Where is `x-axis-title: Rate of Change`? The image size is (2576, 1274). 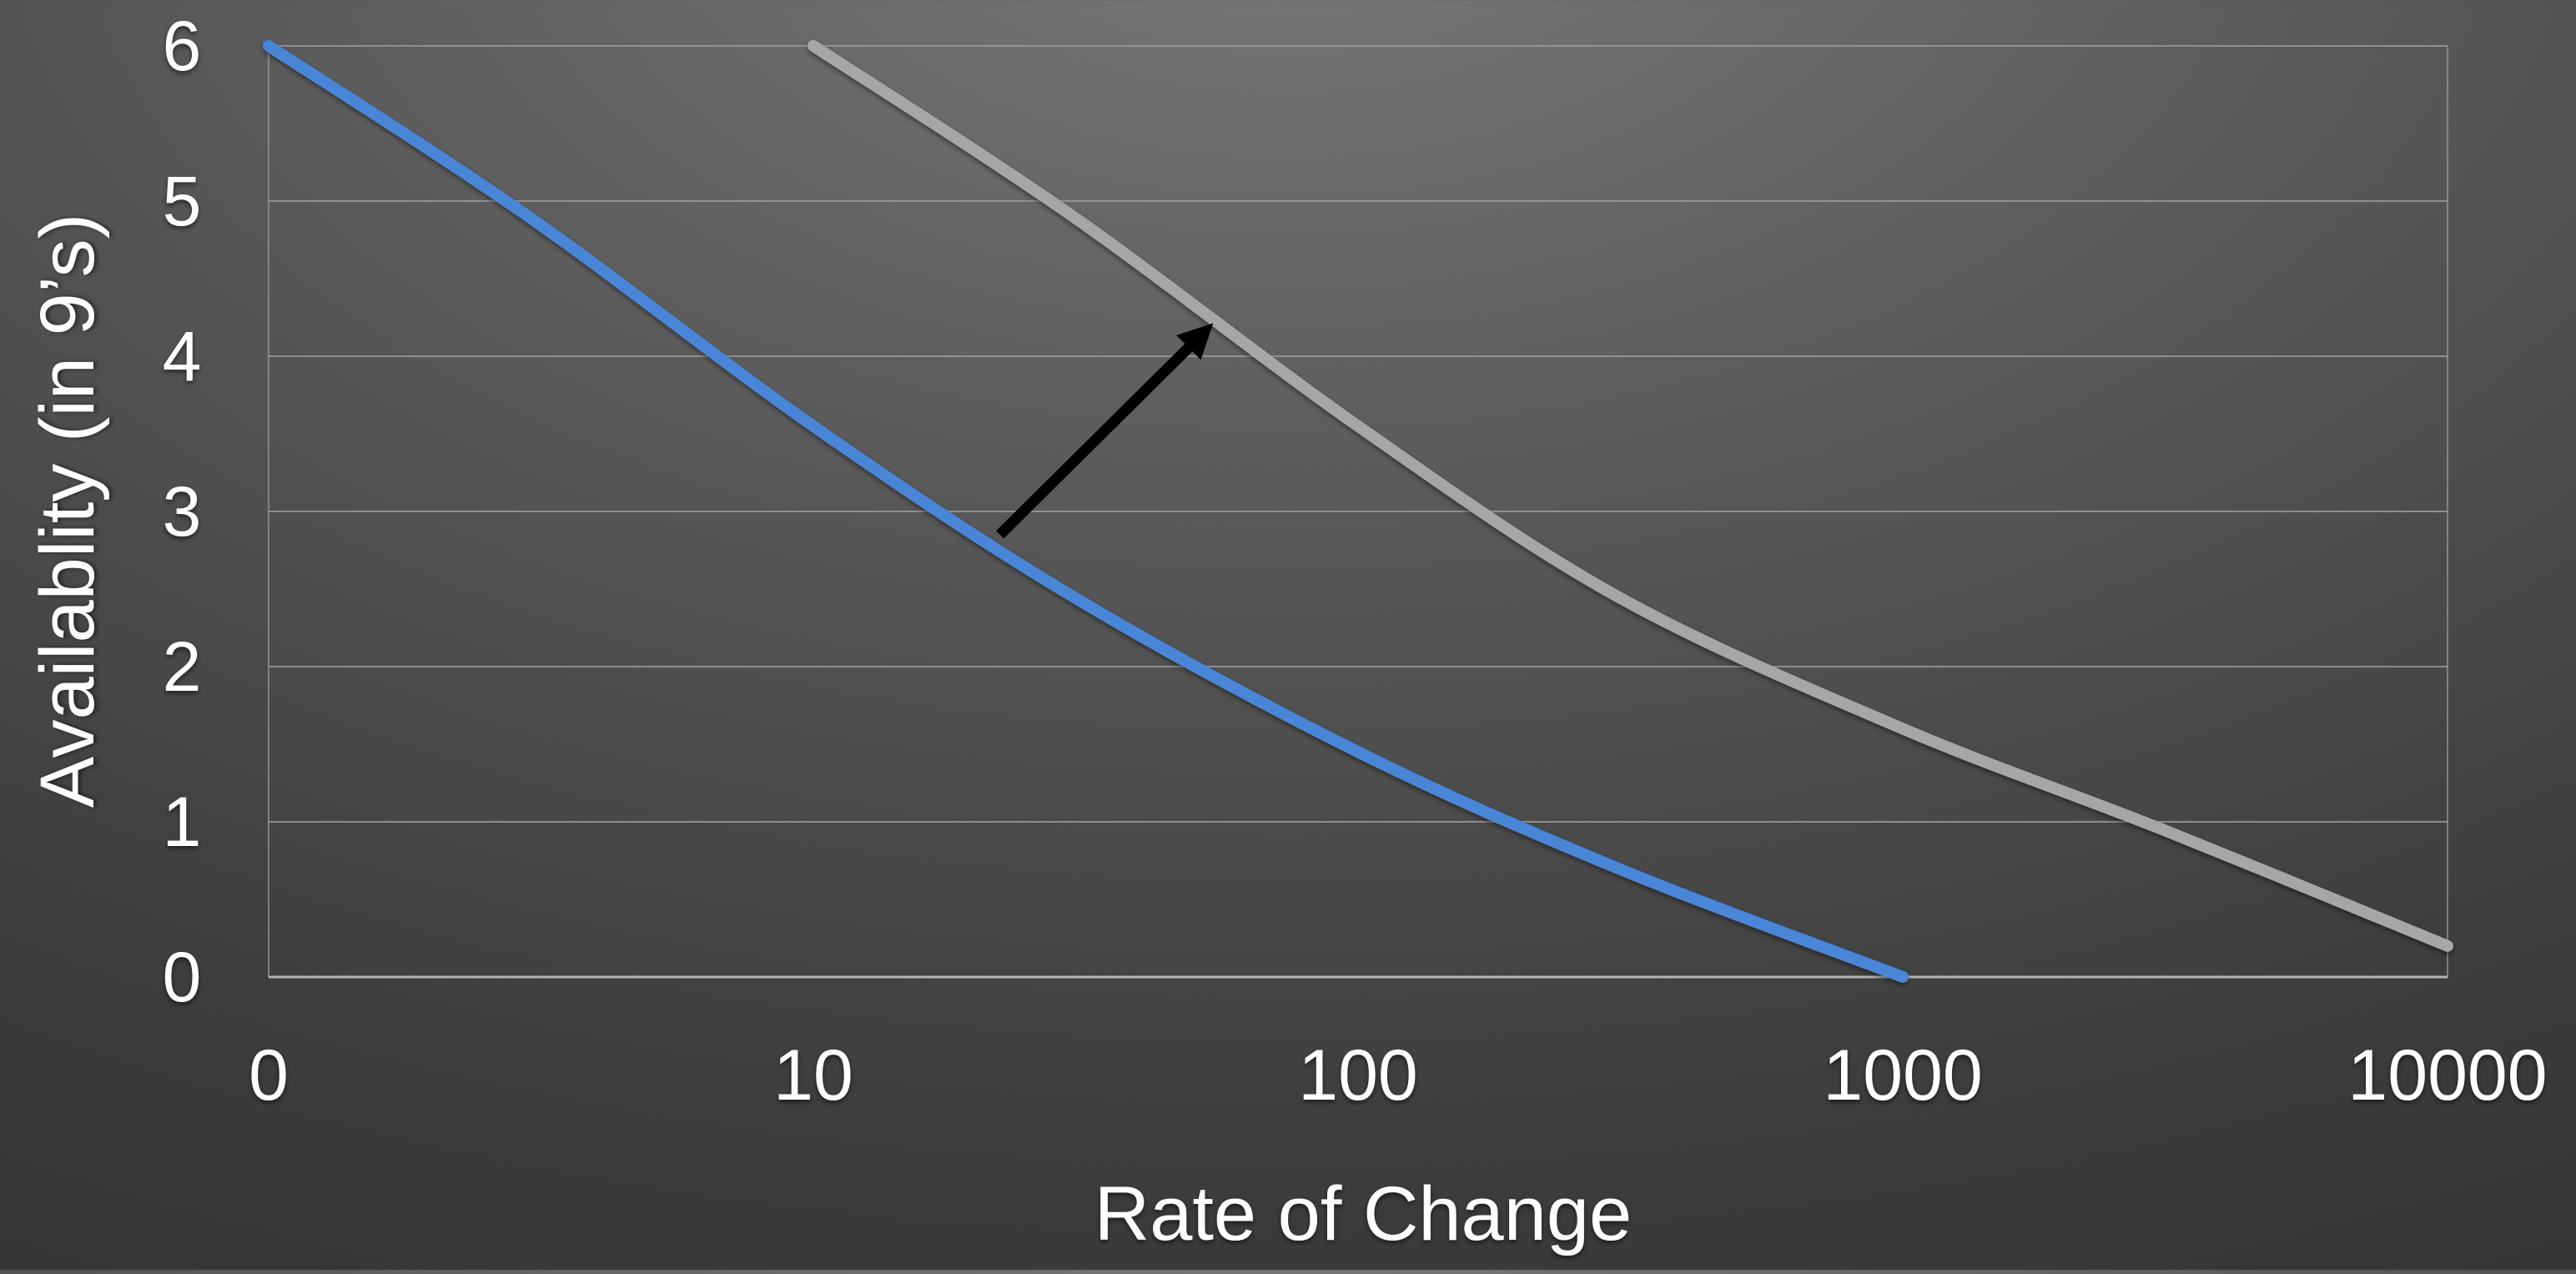 x-axis-title: Rate of Change is located at coordinates (1363, 1213).